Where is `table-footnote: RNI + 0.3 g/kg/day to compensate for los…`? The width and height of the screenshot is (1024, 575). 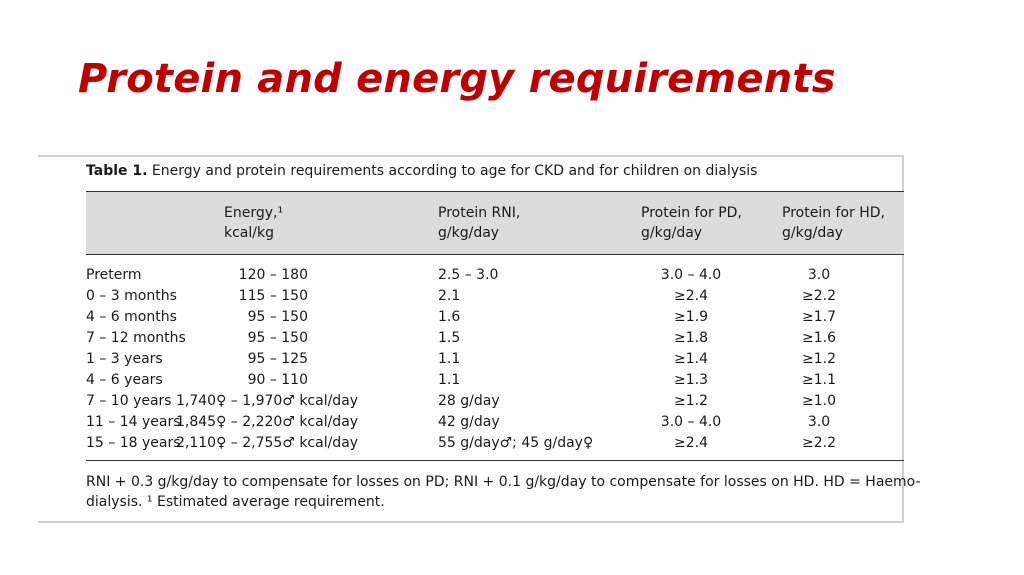 table-footnote: RNI + 0.3 g/kg/day to compensate for los… is located at coordinates (503, 492).